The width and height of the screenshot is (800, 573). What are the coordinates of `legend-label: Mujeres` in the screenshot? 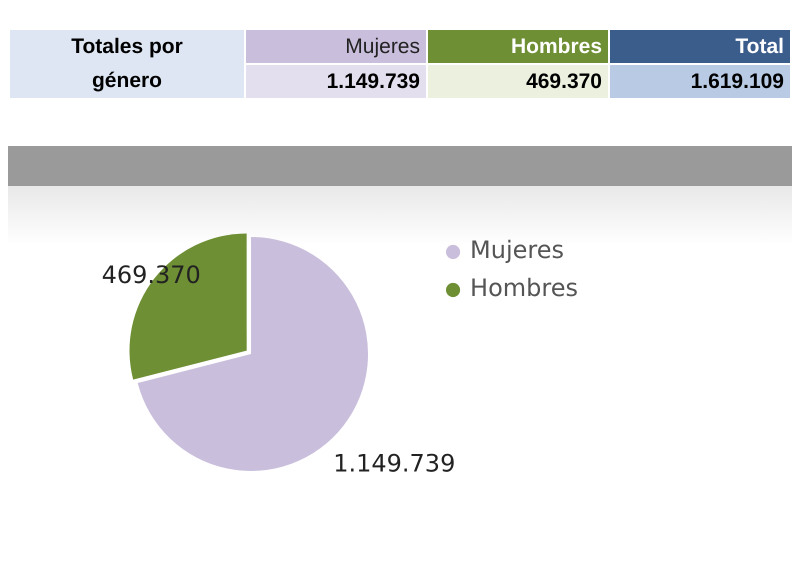 It's located at (517, 250).